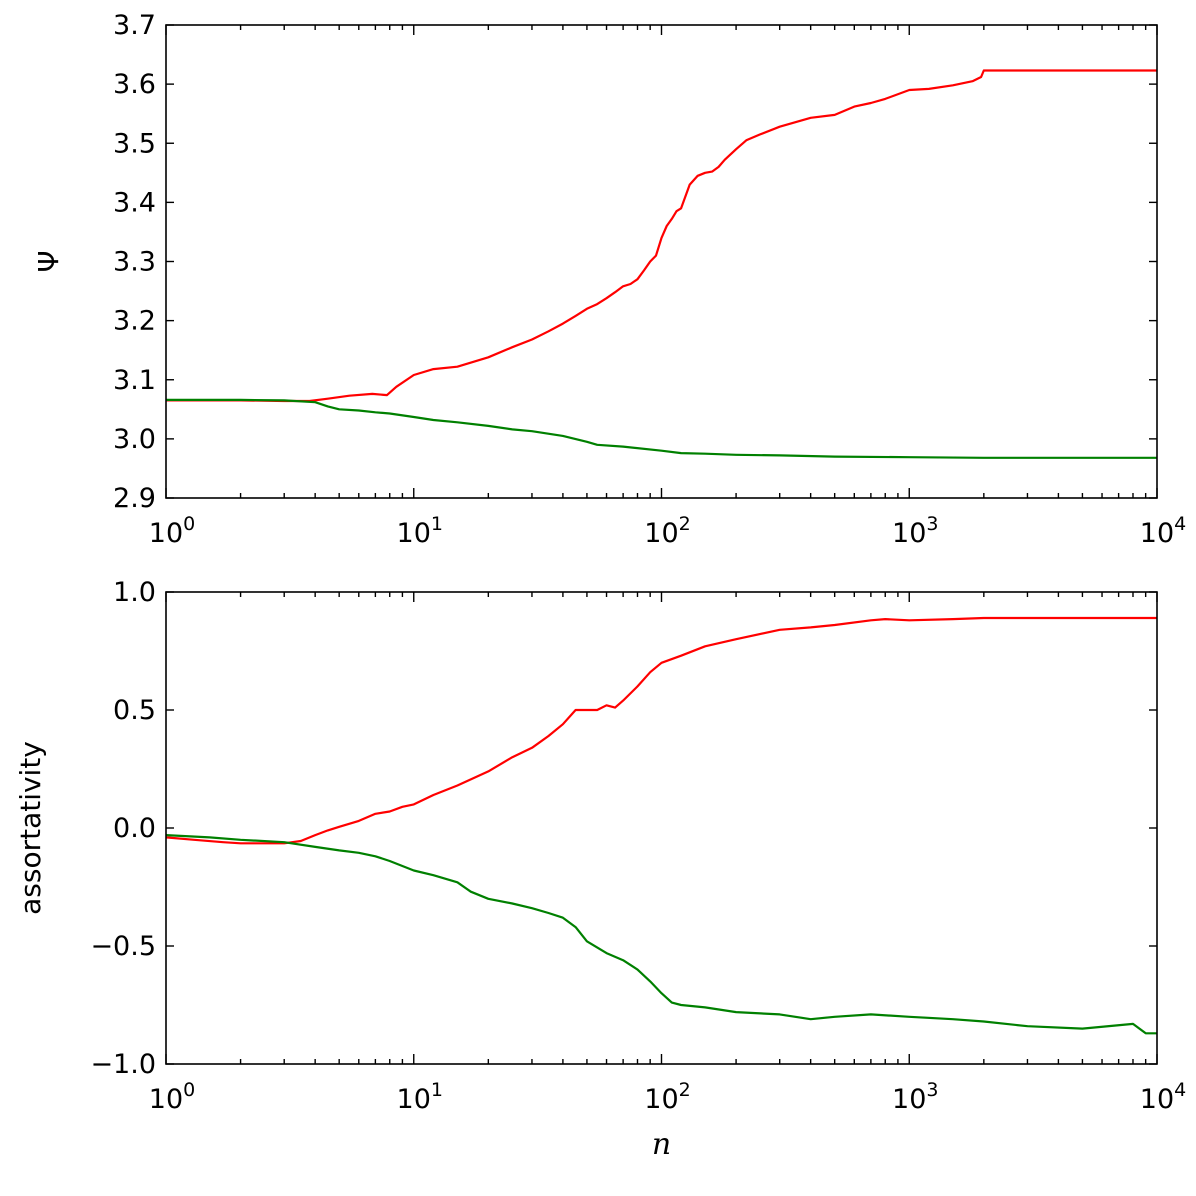 The width and height of the screenshot is (1196, 1196). I want to click on psi-ytick-label: 3.0, so click(134, 439).